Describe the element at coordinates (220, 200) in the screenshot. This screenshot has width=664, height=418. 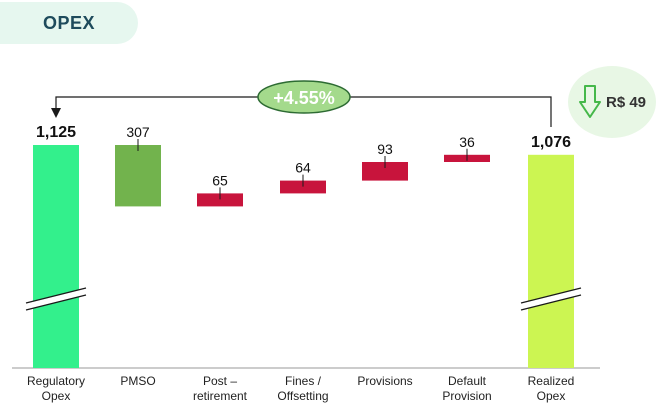
I see `bar-post-retirement` at that location.